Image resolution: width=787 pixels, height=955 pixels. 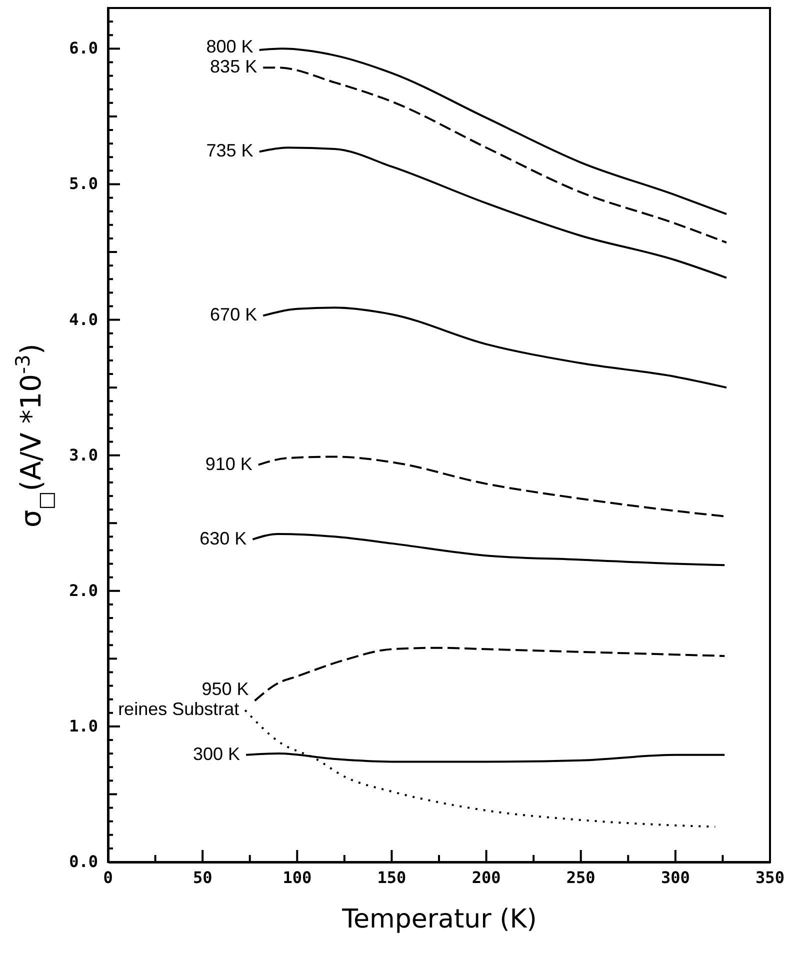 I want to click on series-label: reines Substrat, so click(x=179, y=709).